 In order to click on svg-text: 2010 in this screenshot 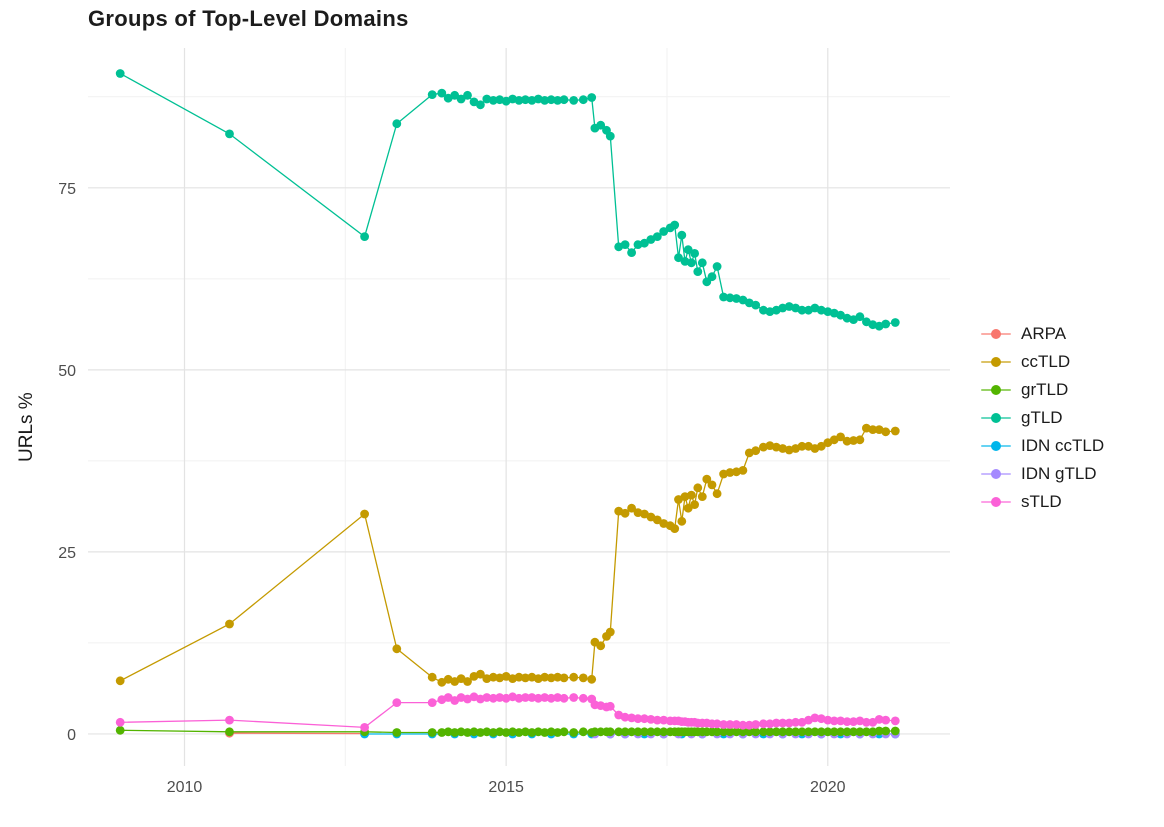, I will do `click(185, 787)`.